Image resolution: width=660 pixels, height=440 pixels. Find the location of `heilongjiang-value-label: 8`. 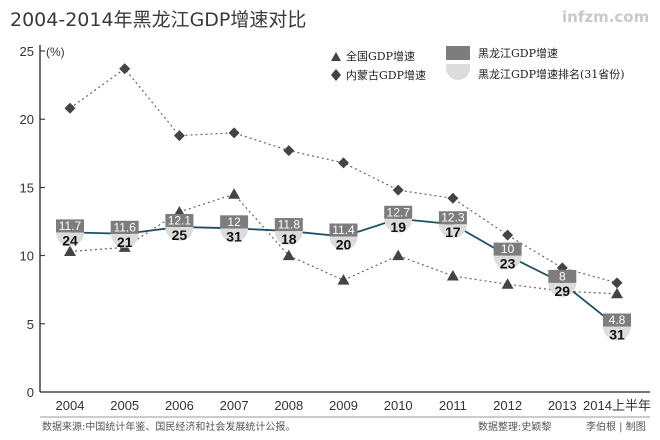

heilongjiang-value-label: 8 is located at coordinates (562, 276).